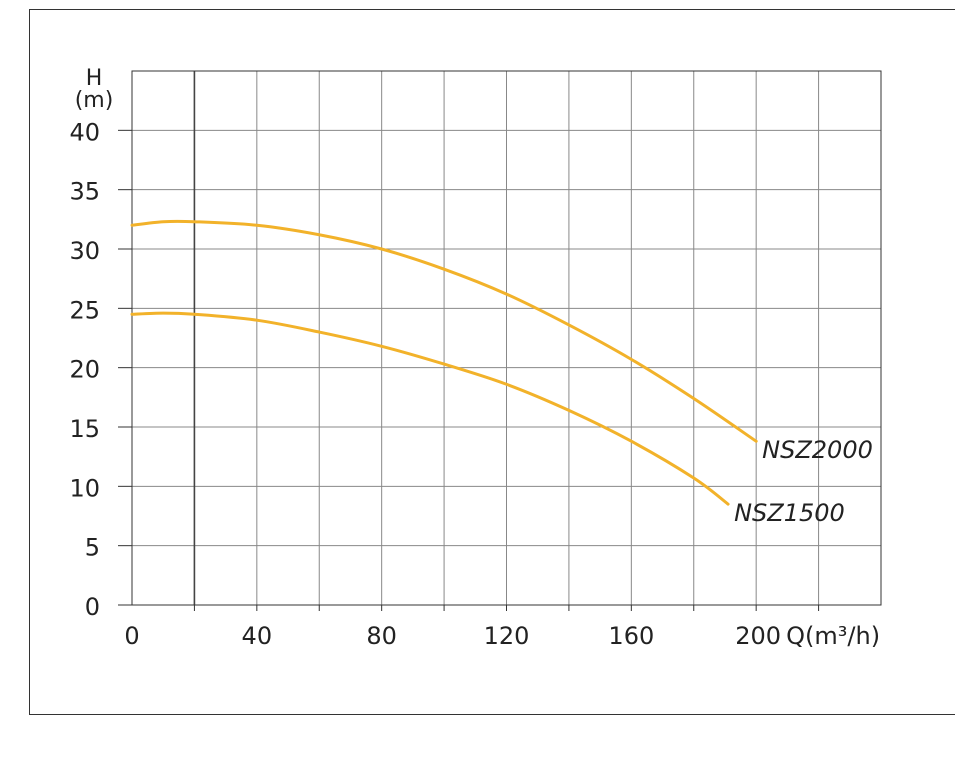 The height and width of the screenshot is (770, 955). What do you see at coordinates (92, 548) in the screenshot?
I see `y-tick-label: 5` at bounding box center [92, 548].